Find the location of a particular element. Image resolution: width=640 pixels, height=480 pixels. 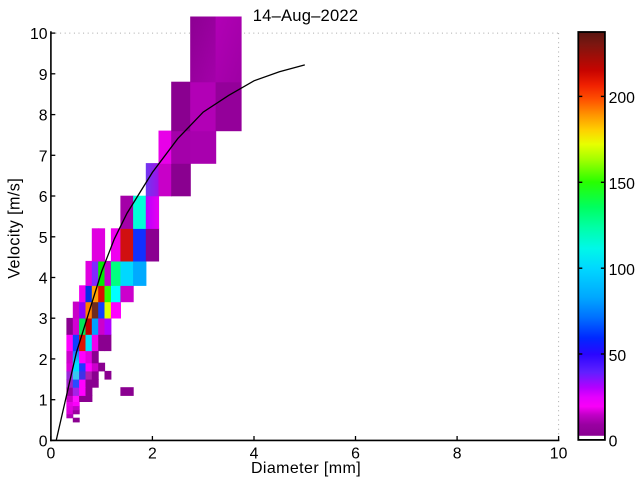

svg-text: 5 is located at coordinates (43, 238).